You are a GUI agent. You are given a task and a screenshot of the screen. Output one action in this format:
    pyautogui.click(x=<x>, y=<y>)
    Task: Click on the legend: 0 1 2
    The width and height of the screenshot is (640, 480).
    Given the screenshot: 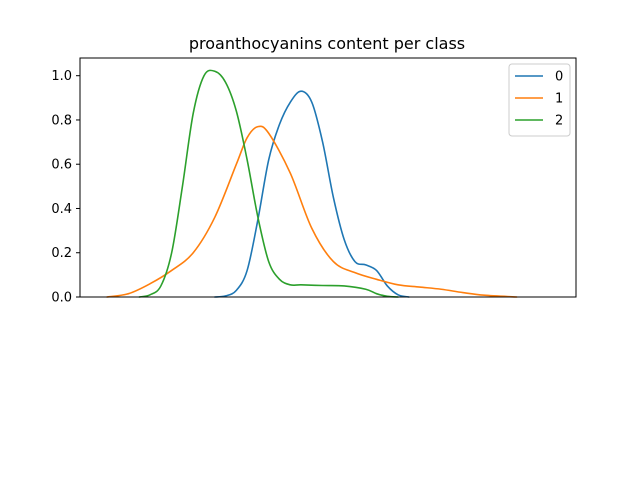 What is the action you would take?
    pyautogui.click(x=539, y=100)
    